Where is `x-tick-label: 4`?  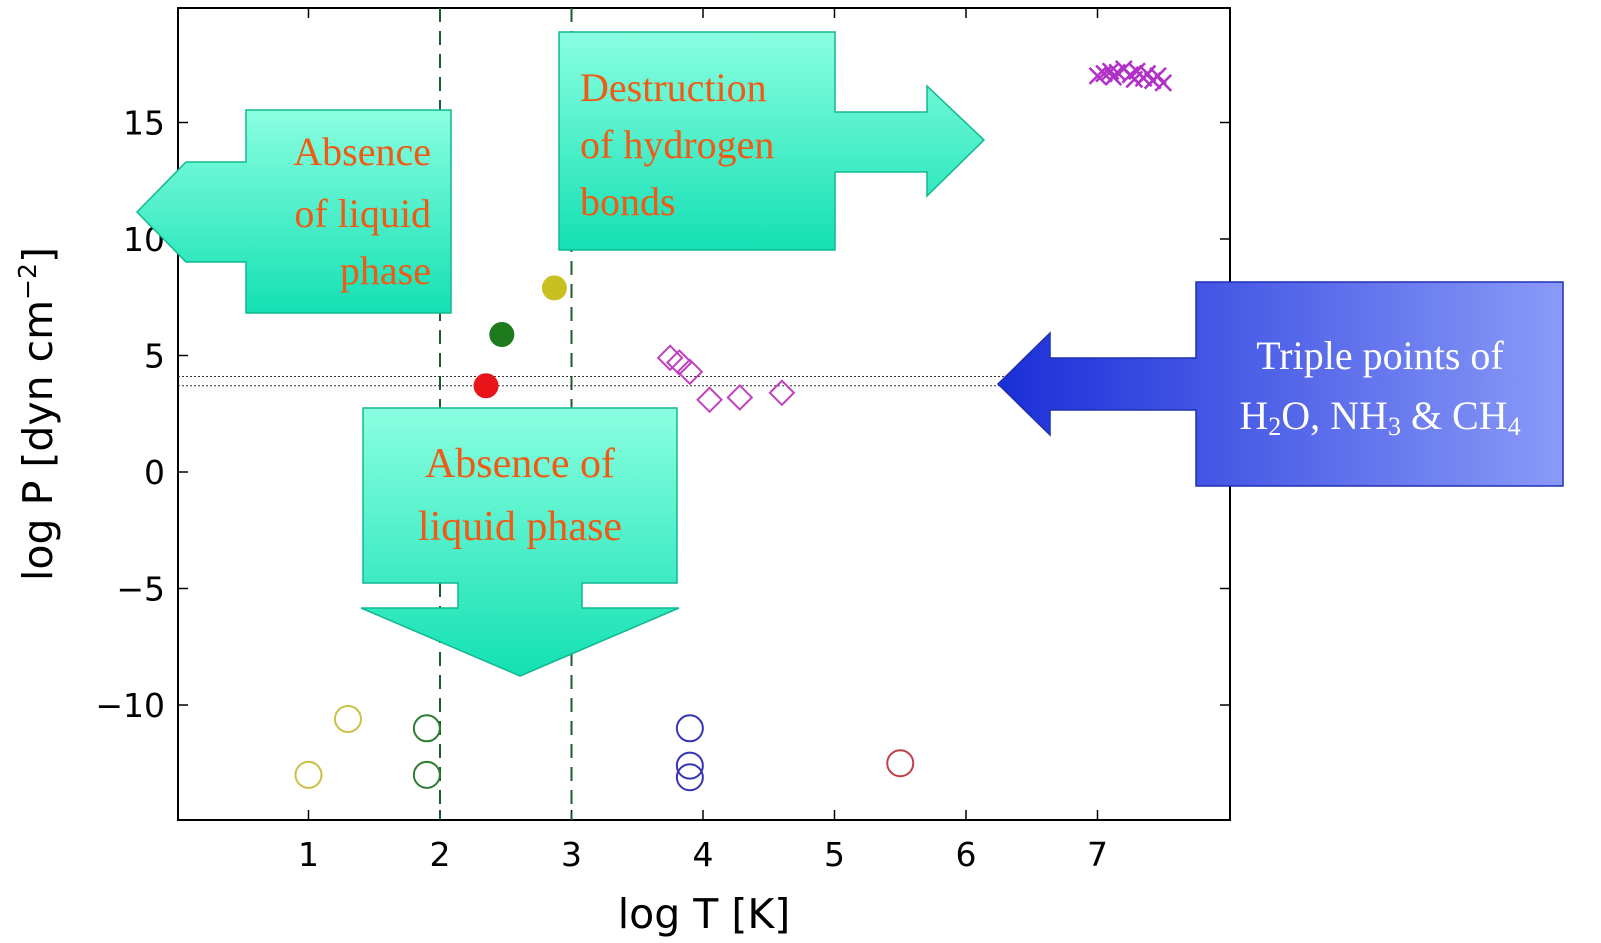
x-tick-label: 4 is located at coordinates (703, 854).